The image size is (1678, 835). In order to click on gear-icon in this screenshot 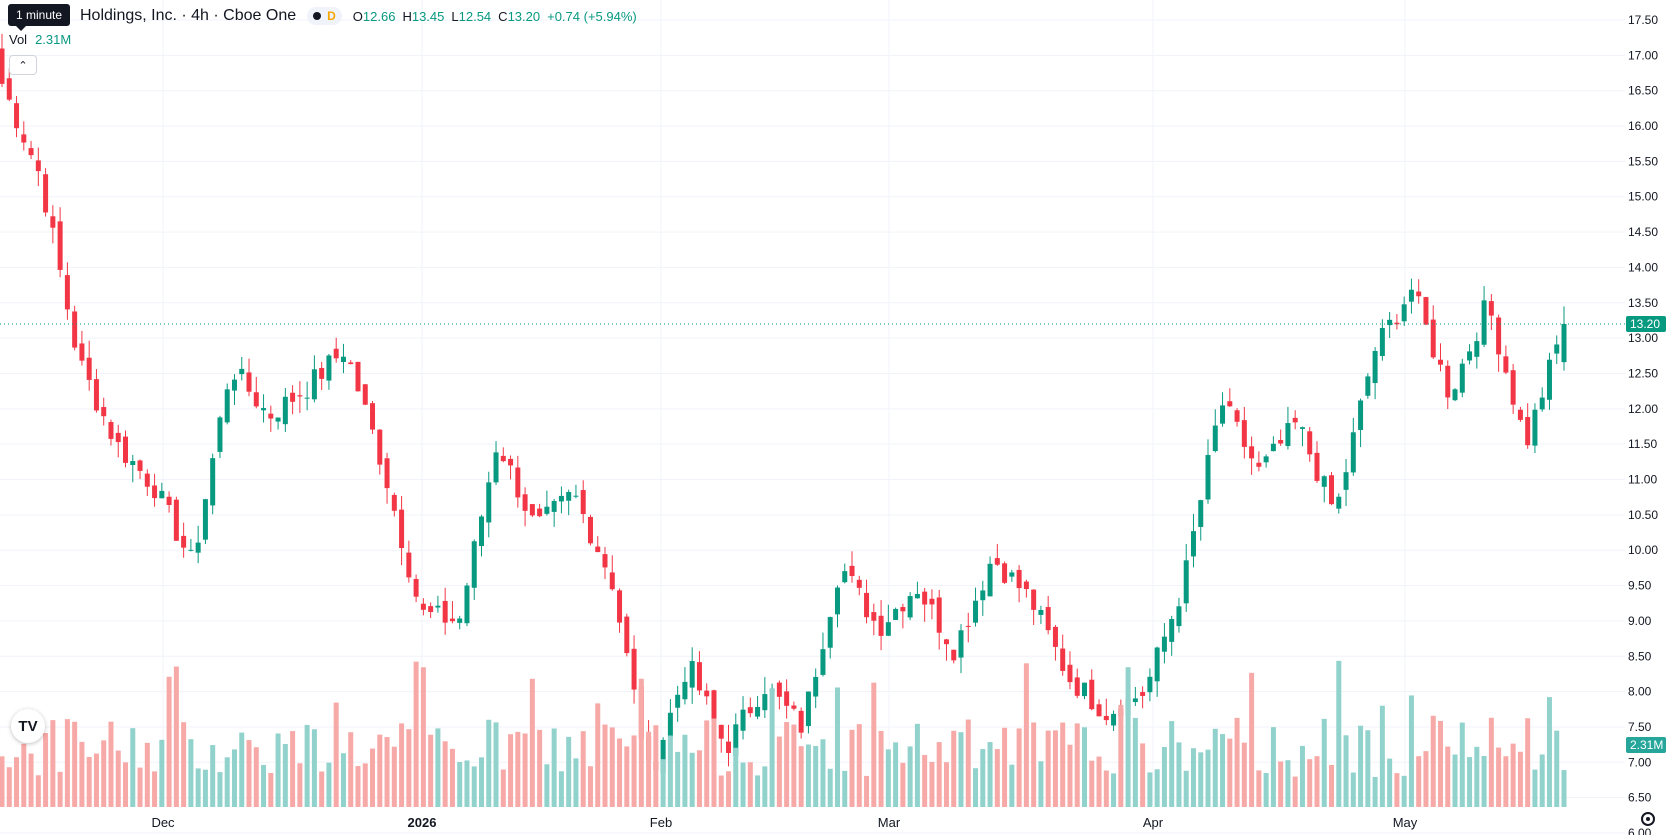, I will do `click(1648, 819)`.